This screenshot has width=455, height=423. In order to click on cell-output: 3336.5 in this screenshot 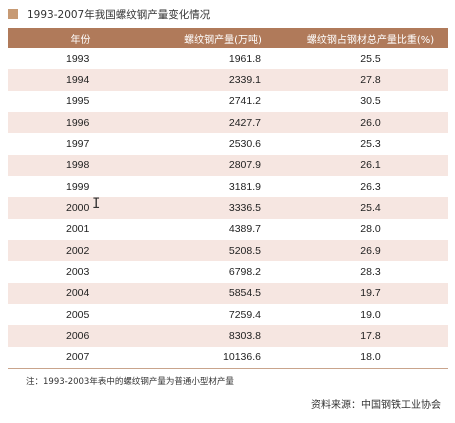, I will do `click(223, 208)`.